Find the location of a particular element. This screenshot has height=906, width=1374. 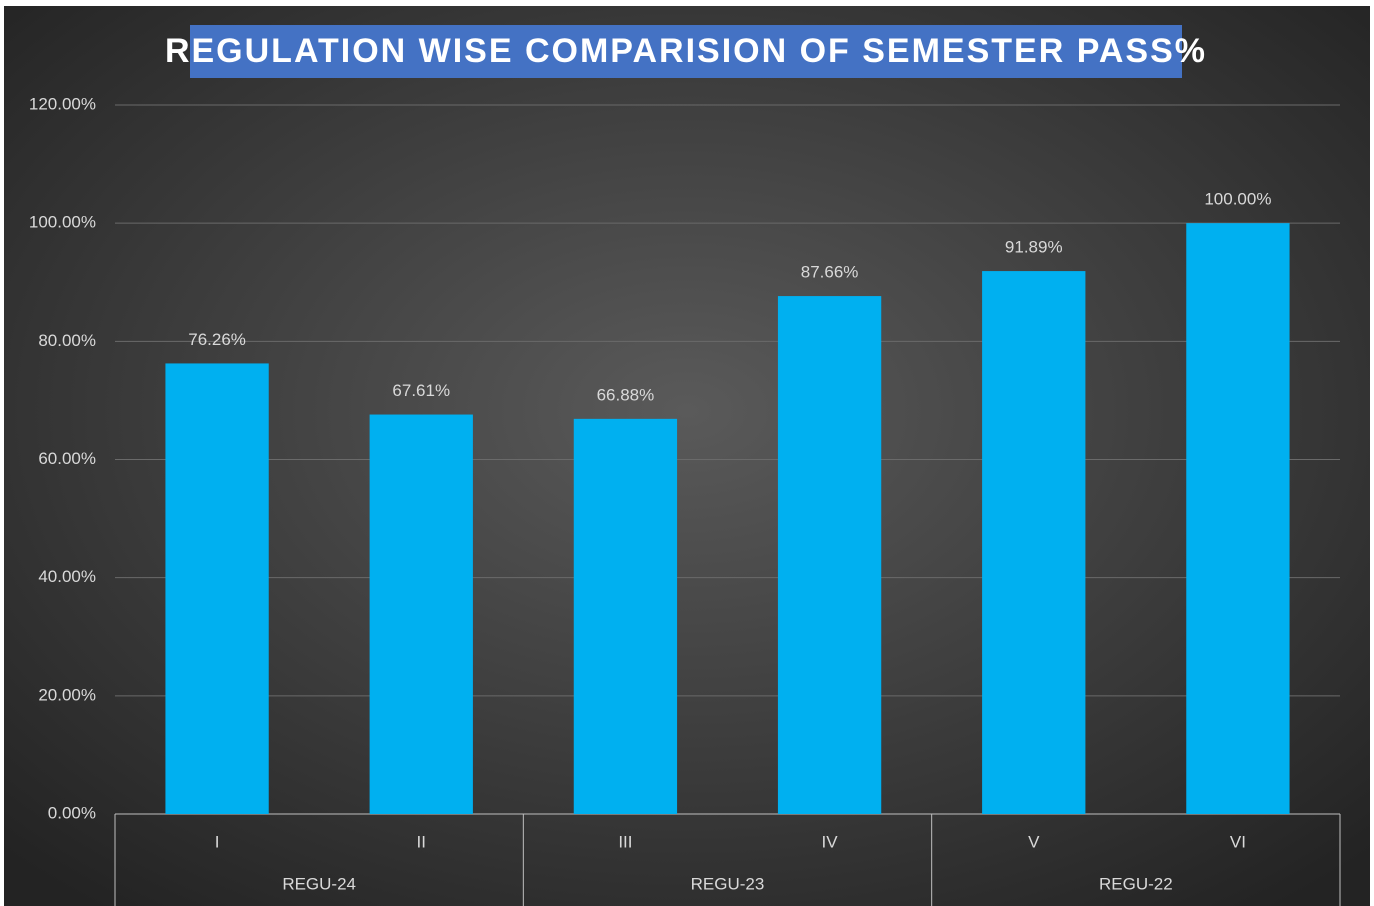

value-label: 67.61% is located at coordinates (421, 390).